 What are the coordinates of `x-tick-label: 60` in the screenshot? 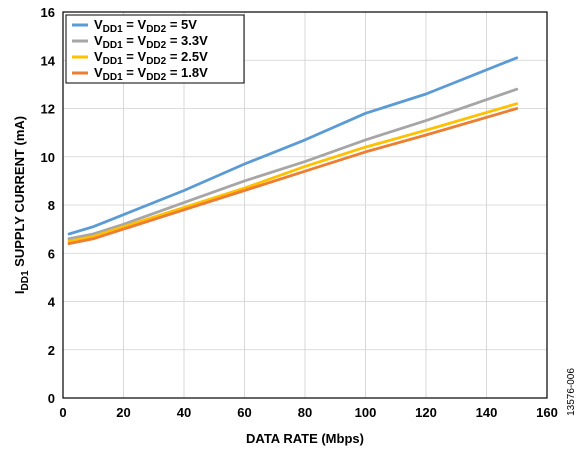 It's located at (244, 412).